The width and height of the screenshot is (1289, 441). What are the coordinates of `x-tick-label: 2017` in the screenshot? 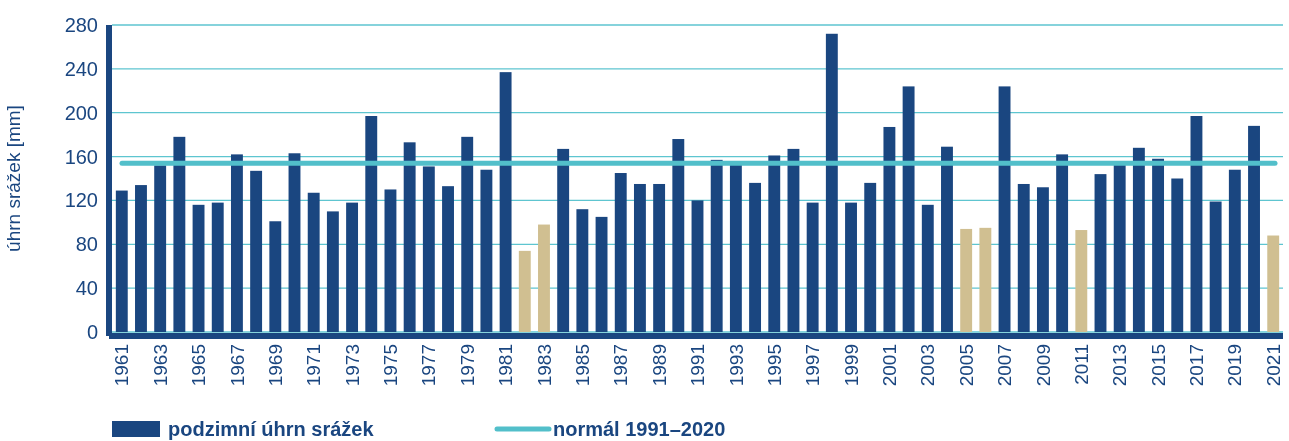 It's located at (1197, 365).